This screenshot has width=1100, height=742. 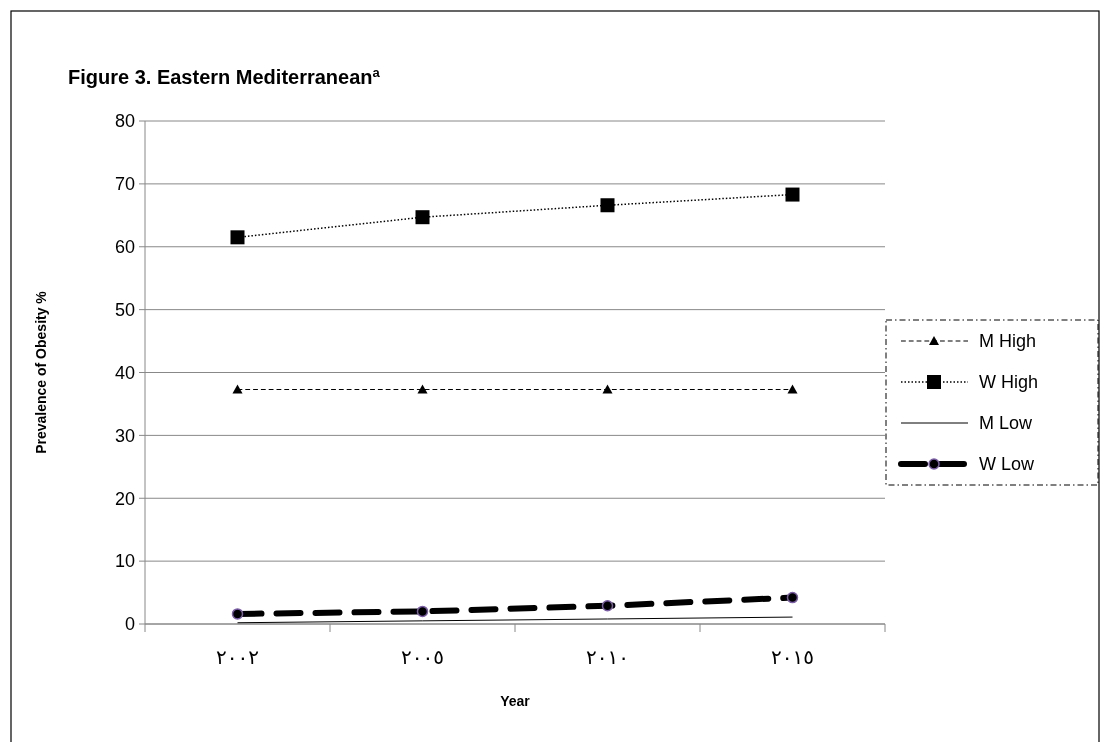 What do you see at coordinates (1006, 423) in the screenshot?
I see `legend-label: M Low` at bounding box center [1006, 423].